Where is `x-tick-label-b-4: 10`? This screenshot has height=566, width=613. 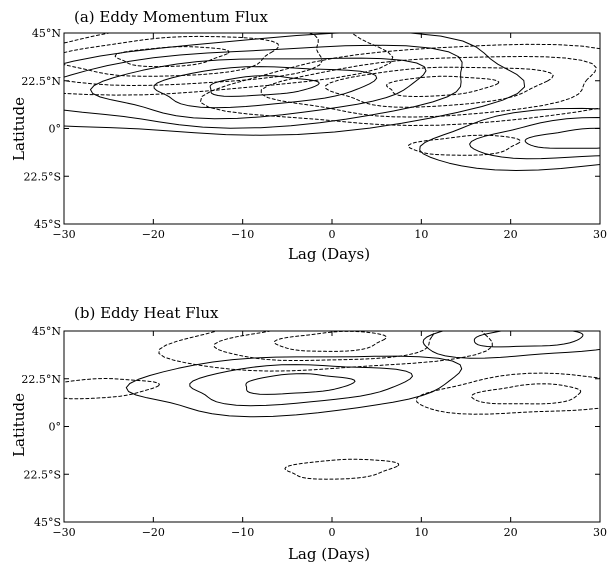 x-tick-label-b-4: 10 is located at coordinates (421, 532).